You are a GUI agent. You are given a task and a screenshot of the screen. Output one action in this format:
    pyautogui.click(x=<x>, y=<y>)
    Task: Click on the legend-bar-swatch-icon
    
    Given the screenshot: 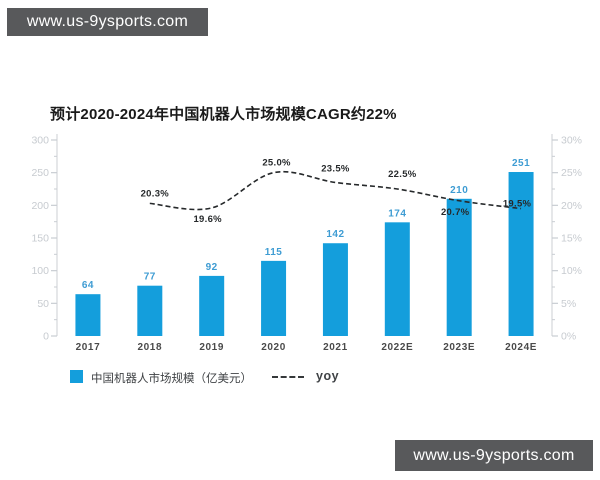 What is the action you would take?
    pyautogui.click(x=76, y=376)
    